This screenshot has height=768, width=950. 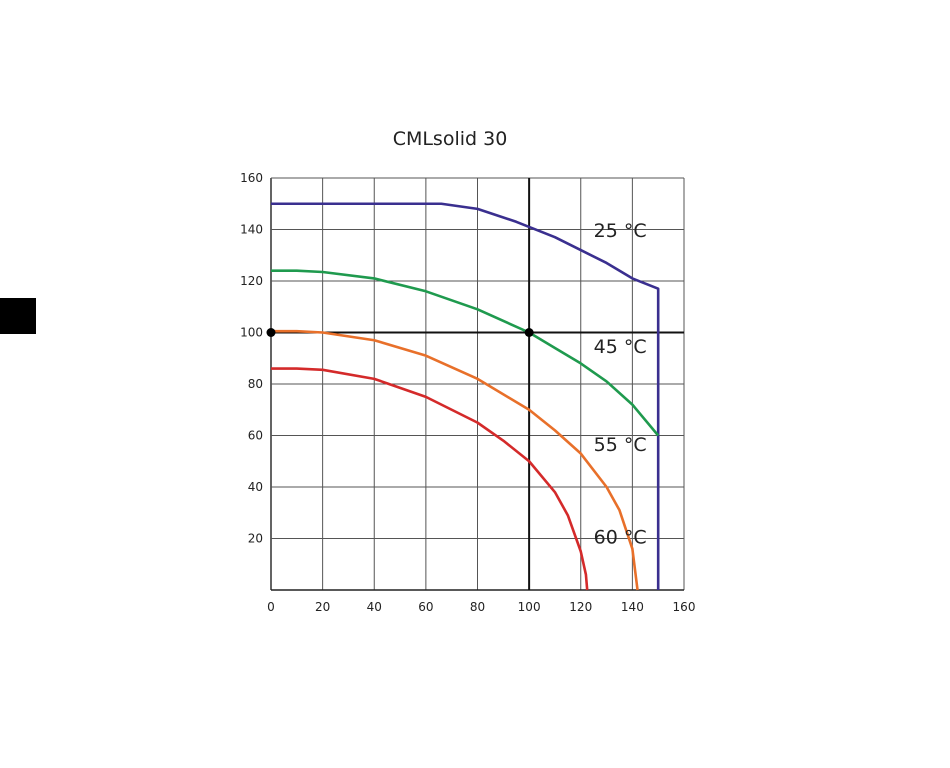 What do you see at coordinates (18, 316) in the screenshot?
I see `side-marker-block` at bounding box center [18, 316].